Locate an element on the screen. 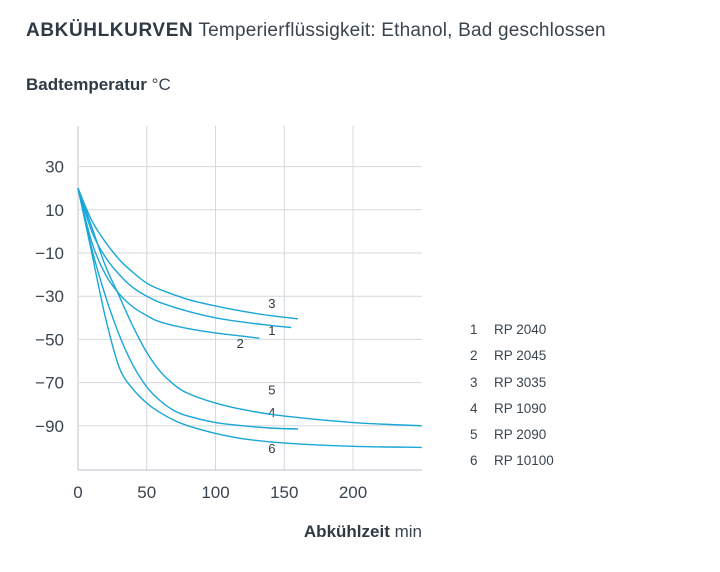 The height and width of the screenshot is (572, 720). legend-item-name: RP 10100 is located at coordinates (524, 461).